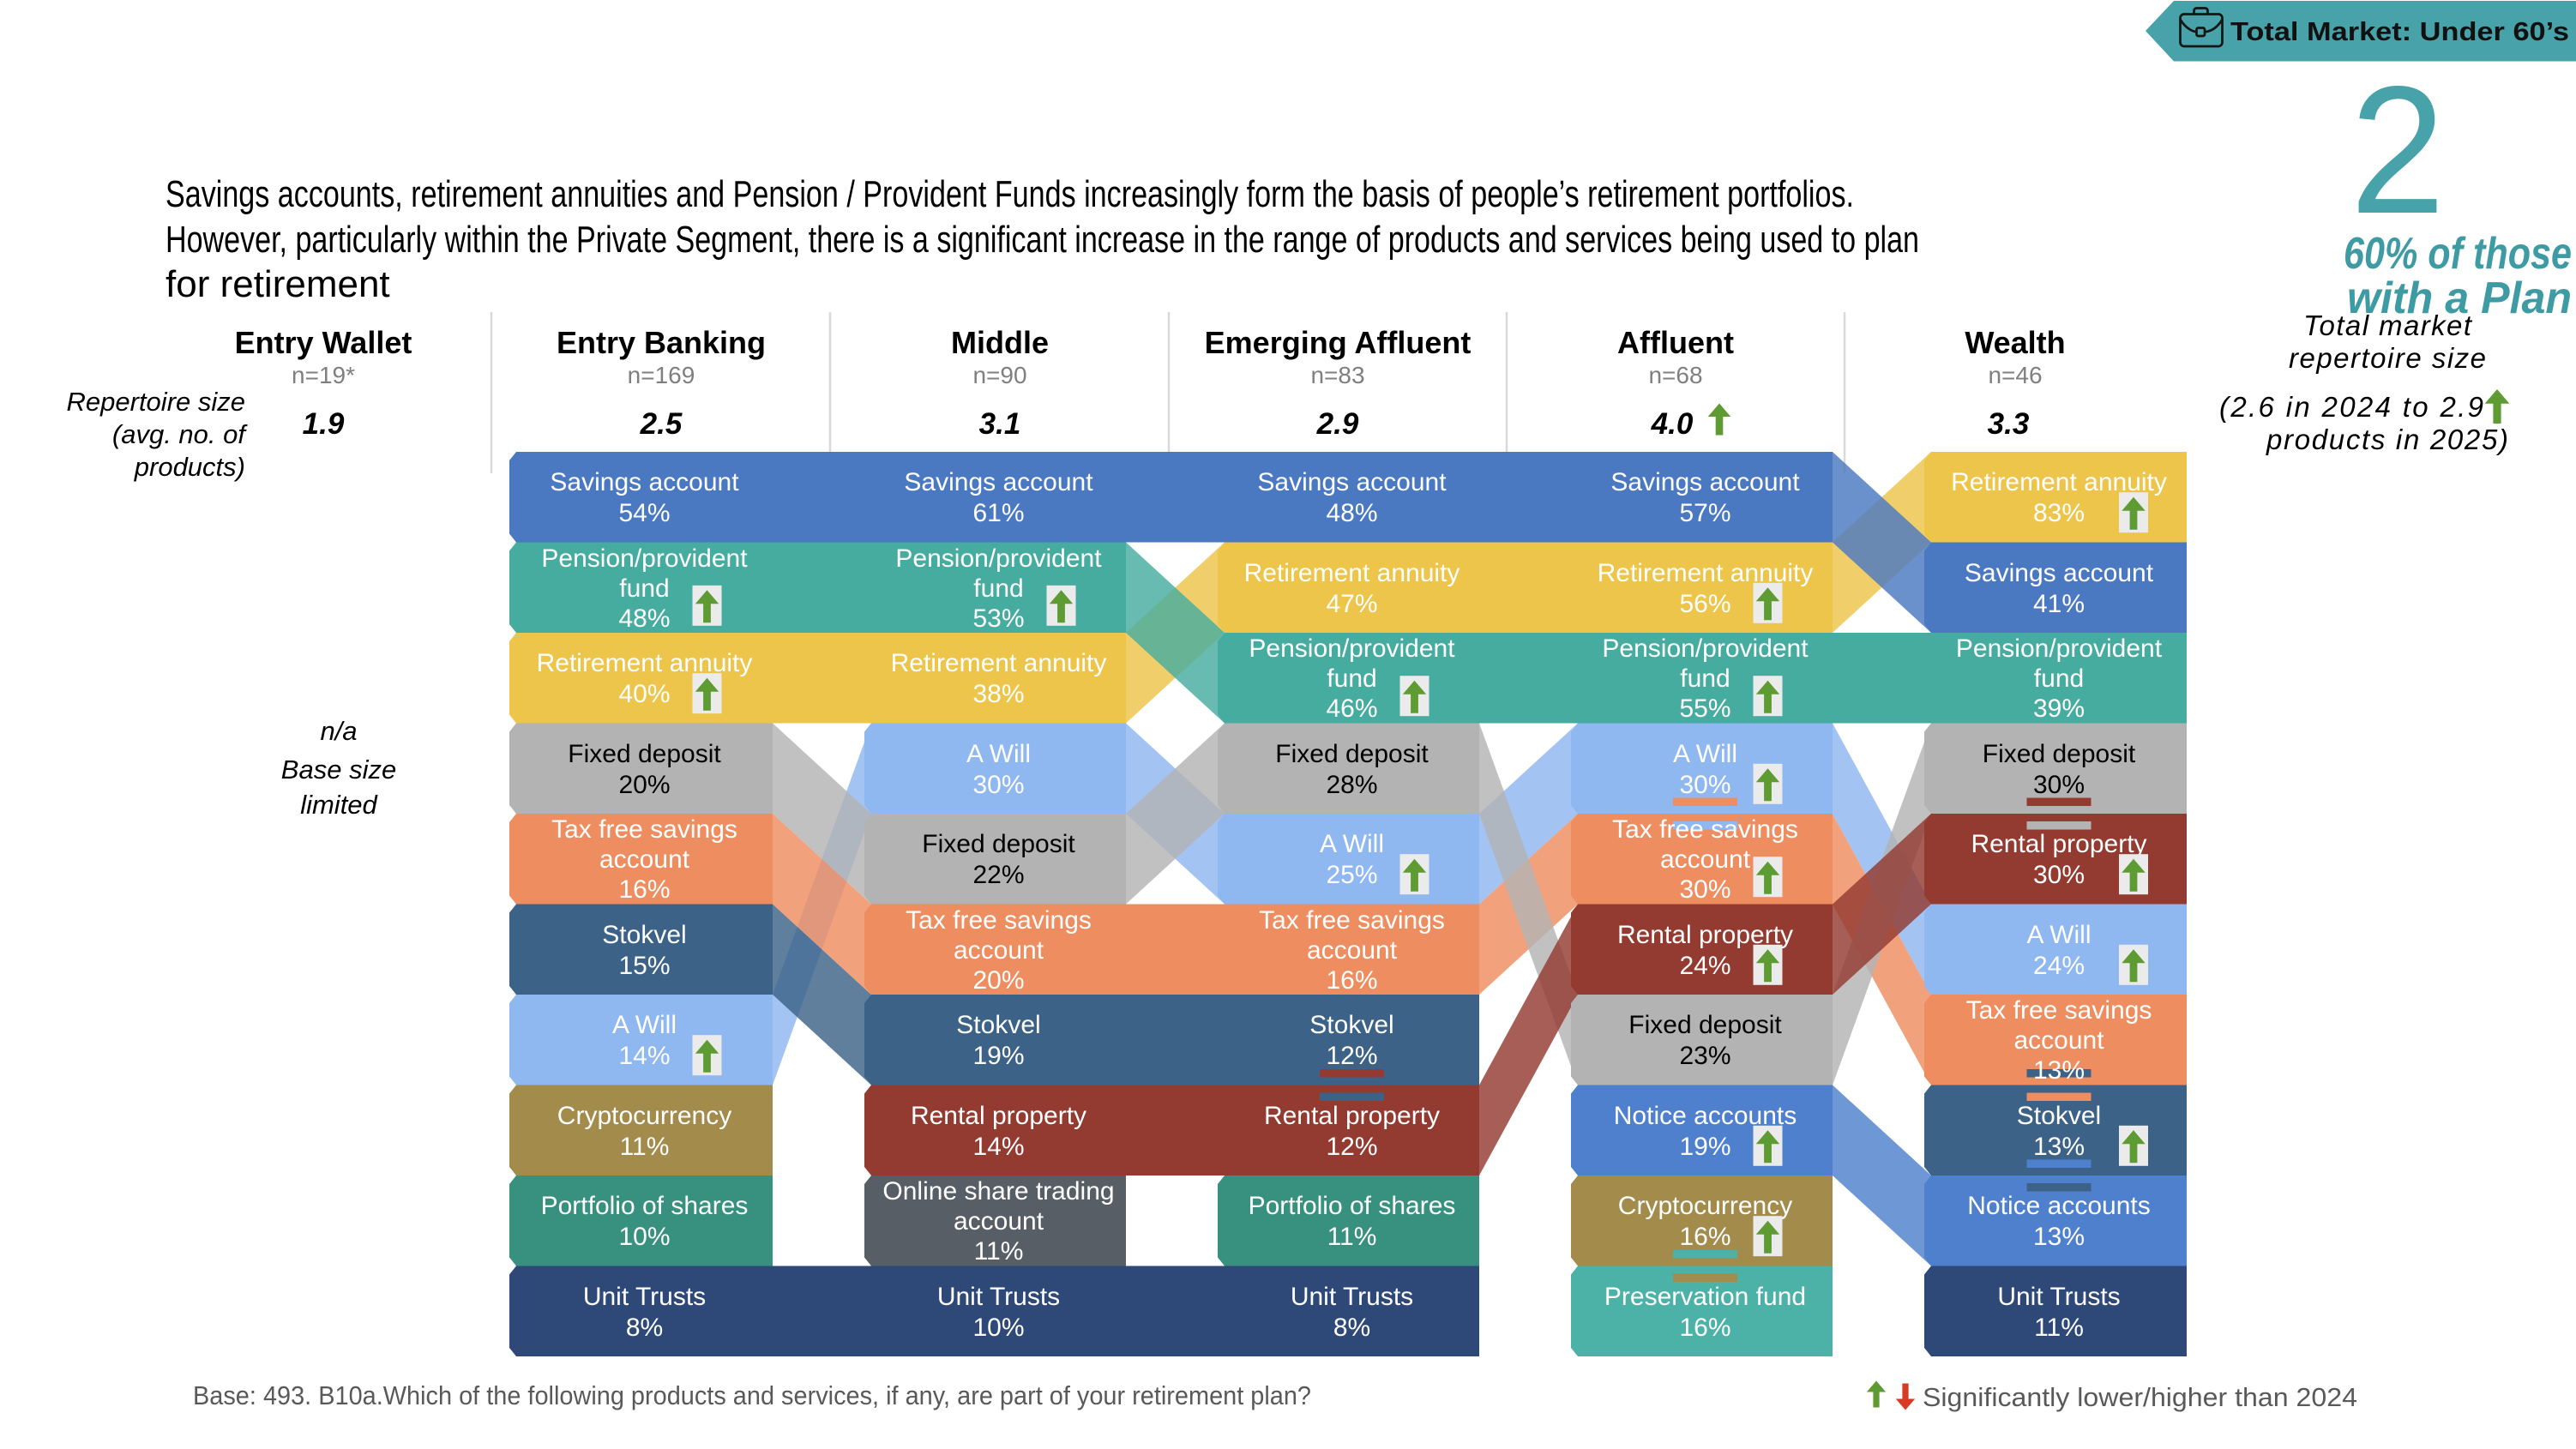  What do you see at coordinates (339, 805) in the screenshot?
I see `svg-text: limited` at bounding box center [339, 805].